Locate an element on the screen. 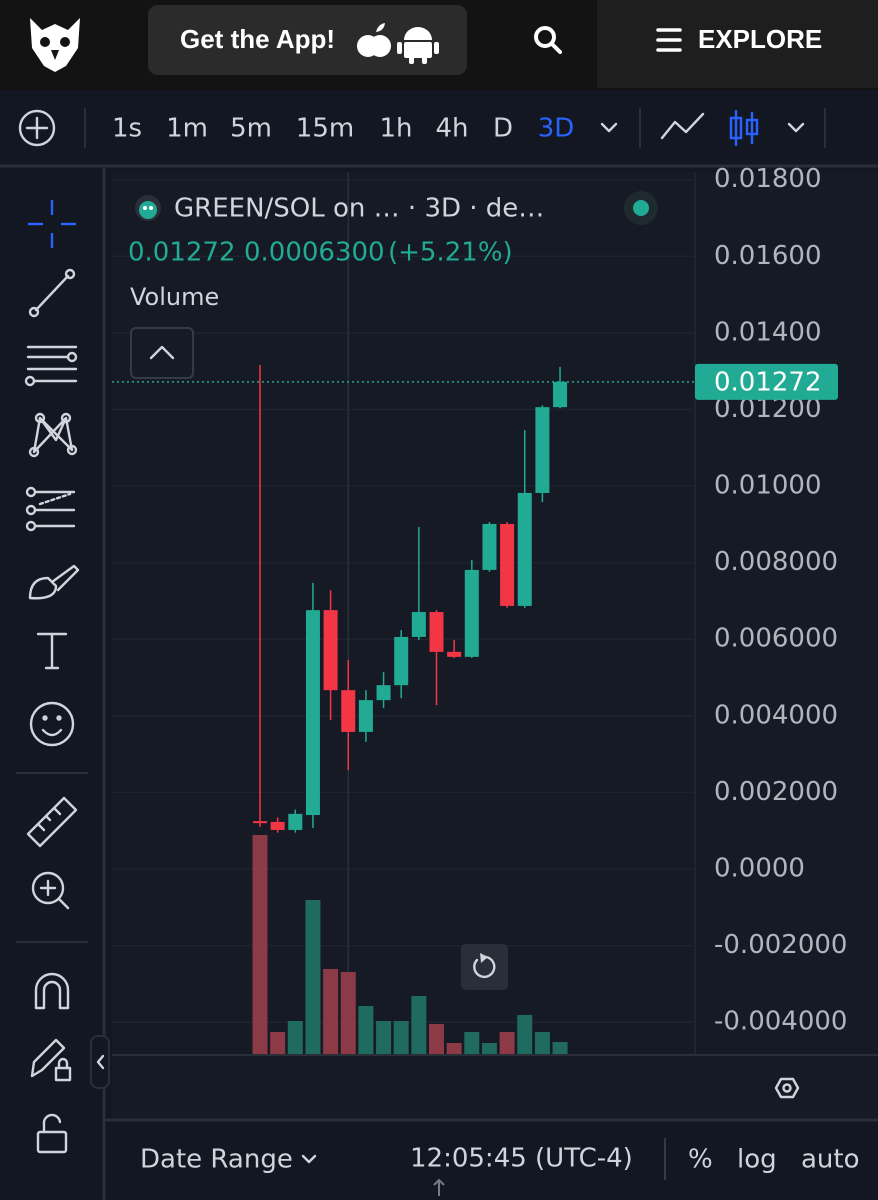 This screenshot has height=1200, width=878. brush-tool is located at coordinates (54, 582).